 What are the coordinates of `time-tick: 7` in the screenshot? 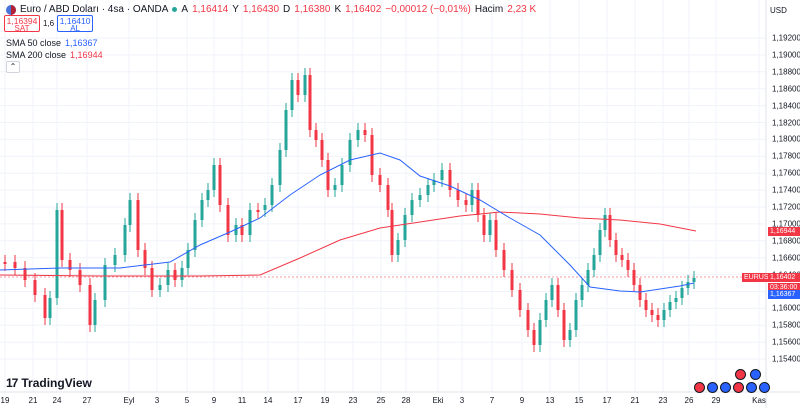 It's located at (492, 400).